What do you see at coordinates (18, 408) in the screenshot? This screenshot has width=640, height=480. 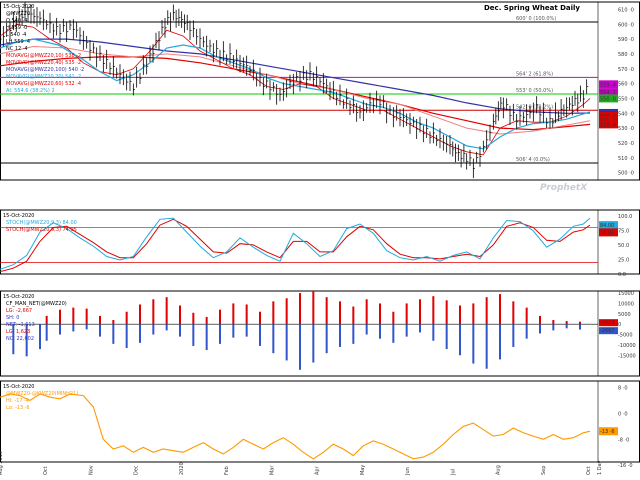 I see `spread-legend-entry: Lo: -13 ·6` at bounding box center [18, 408].